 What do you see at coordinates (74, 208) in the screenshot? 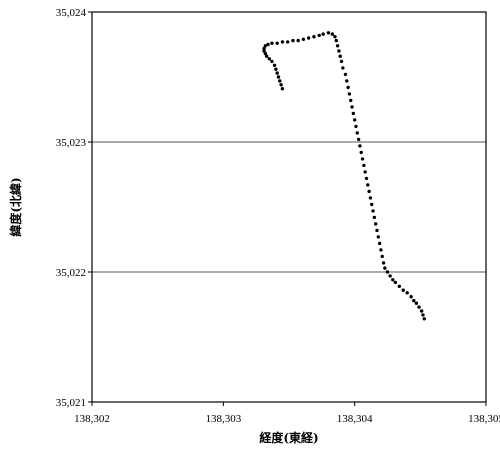
I see `y-axis-ticks: 35,021 35,022 35,023 35,024` at bounding box center [74, 208].